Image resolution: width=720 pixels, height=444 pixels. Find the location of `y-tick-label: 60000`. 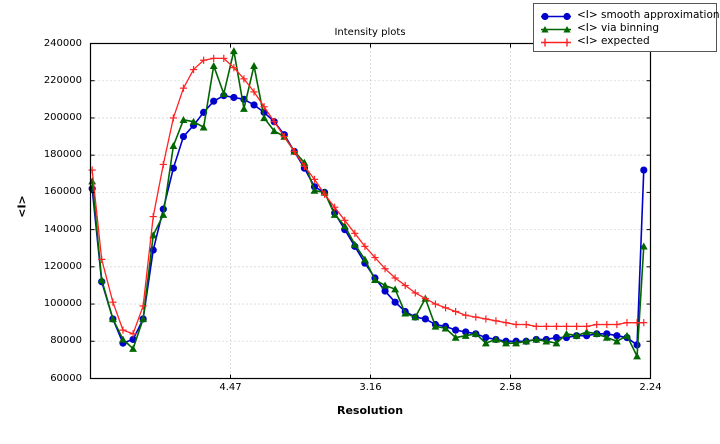

y-tick-label: 60000 is located at coordinates (66, 378).